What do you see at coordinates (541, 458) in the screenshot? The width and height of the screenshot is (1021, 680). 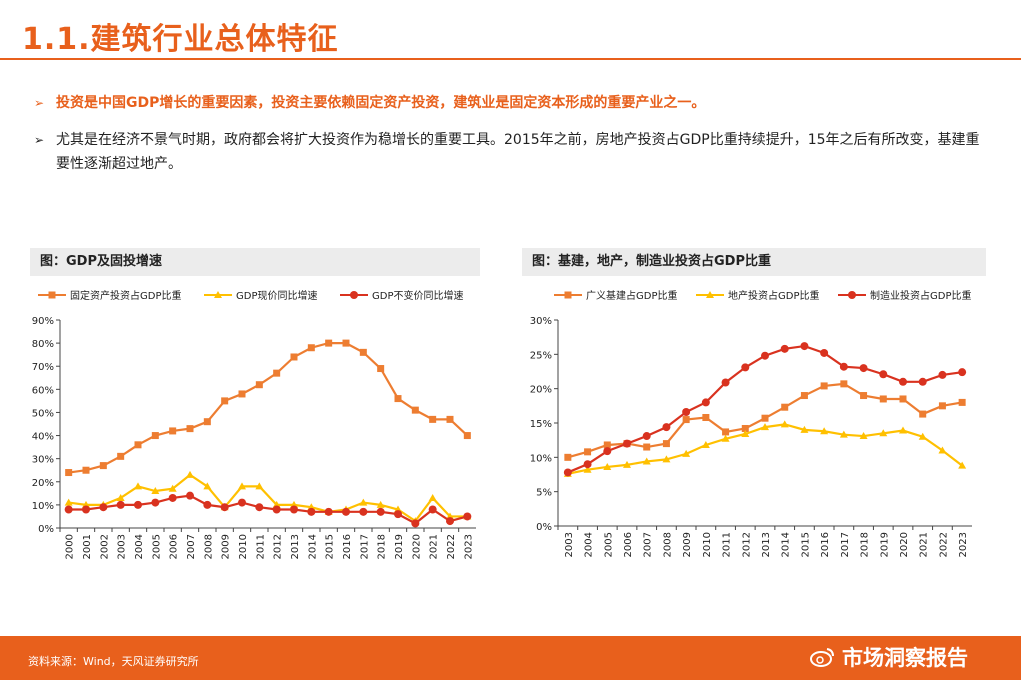 I see `y-tick-label: 10%` at bounding box center [541, 458].